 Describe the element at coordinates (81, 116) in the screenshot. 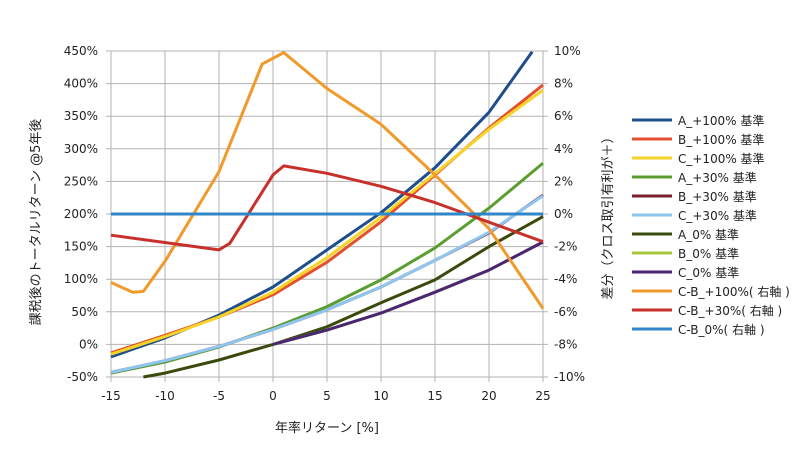

I see `y-tick-label: 350%` at that location.